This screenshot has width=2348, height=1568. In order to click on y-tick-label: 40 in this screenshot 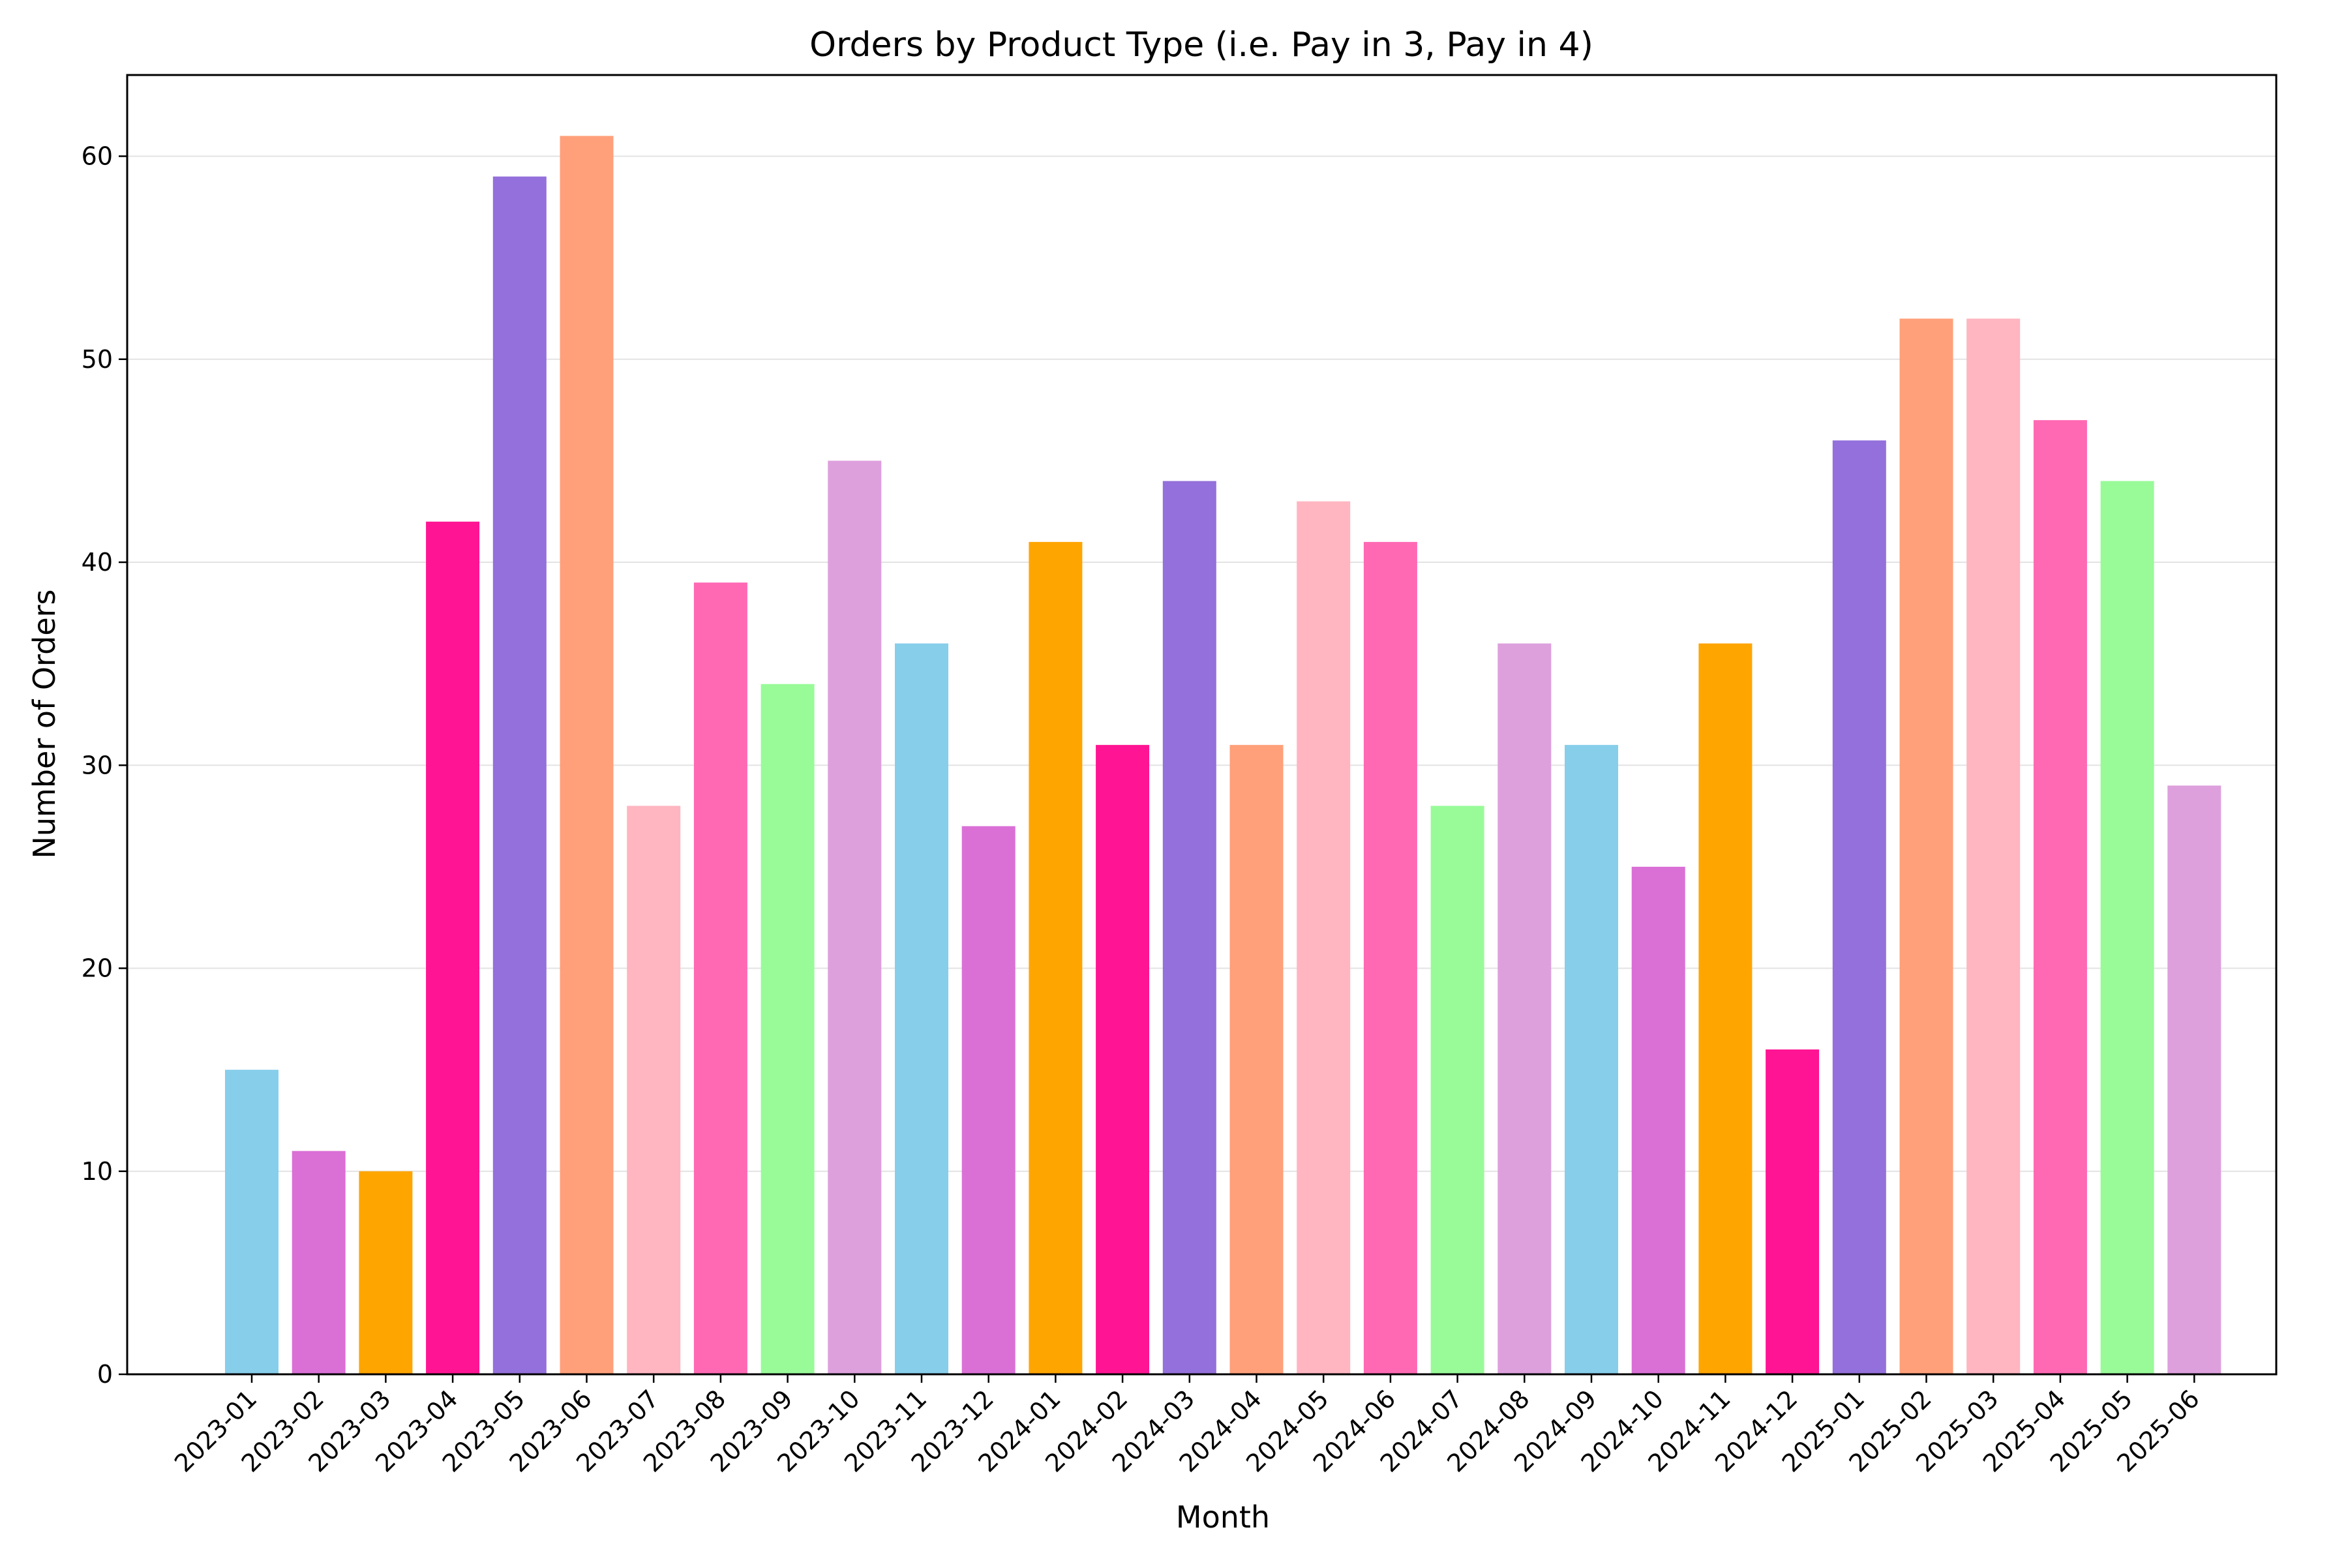, I will do `click(98, 562)`.